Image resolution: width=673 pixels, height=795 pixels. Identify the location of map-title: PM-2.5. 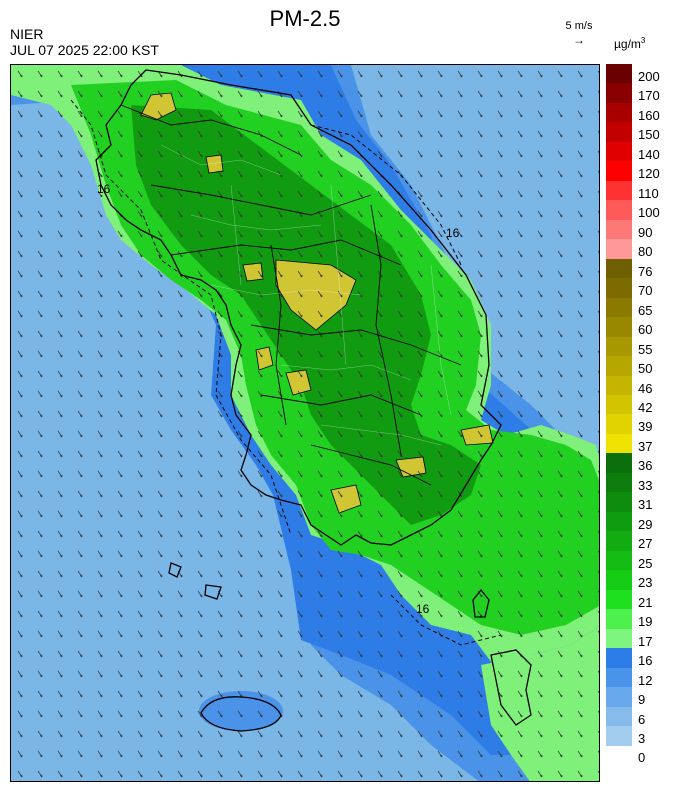
(305, 18).